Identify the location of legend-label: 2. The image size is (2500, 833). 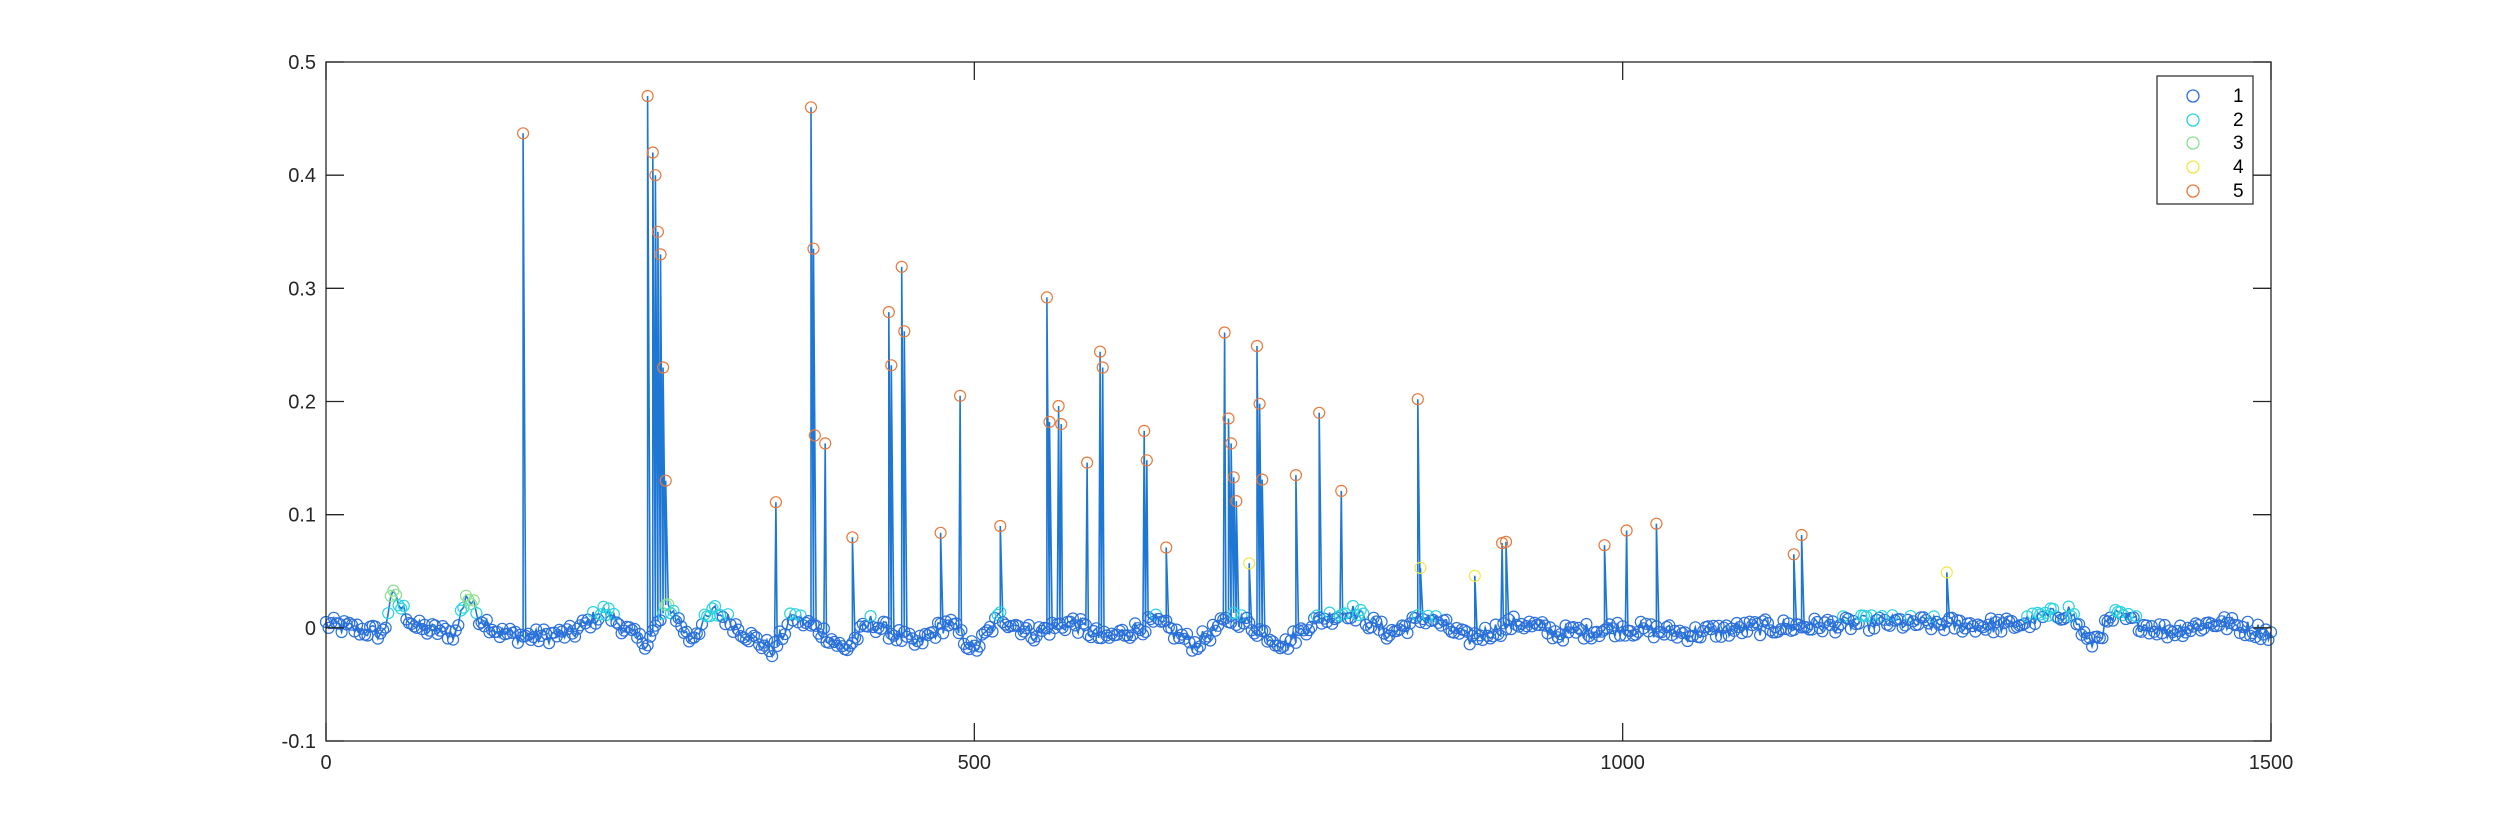
(2238, 120).